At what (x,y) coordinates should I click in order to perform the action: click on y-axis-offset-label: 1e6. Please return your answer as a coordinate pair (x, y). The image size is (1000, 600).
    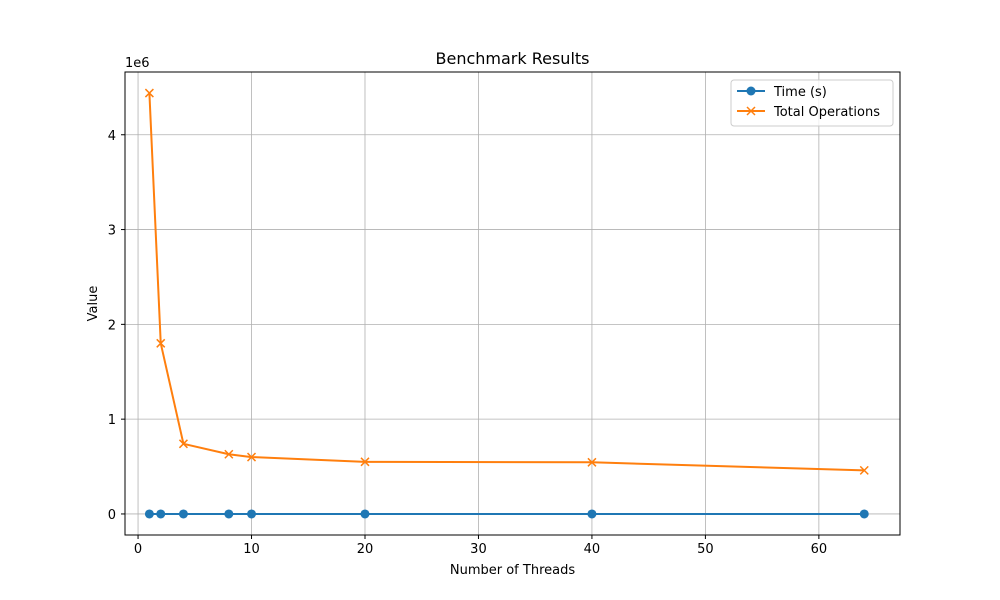
    Looking at the image, I should click on (137, 63).